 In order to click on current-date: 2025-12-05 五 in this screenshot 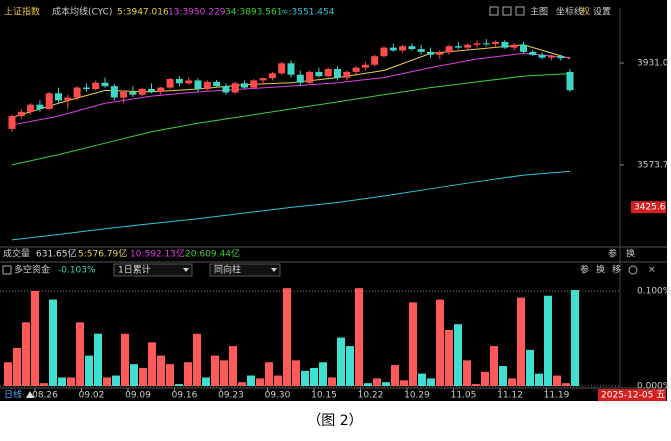, I will do `click(633, 396)`.